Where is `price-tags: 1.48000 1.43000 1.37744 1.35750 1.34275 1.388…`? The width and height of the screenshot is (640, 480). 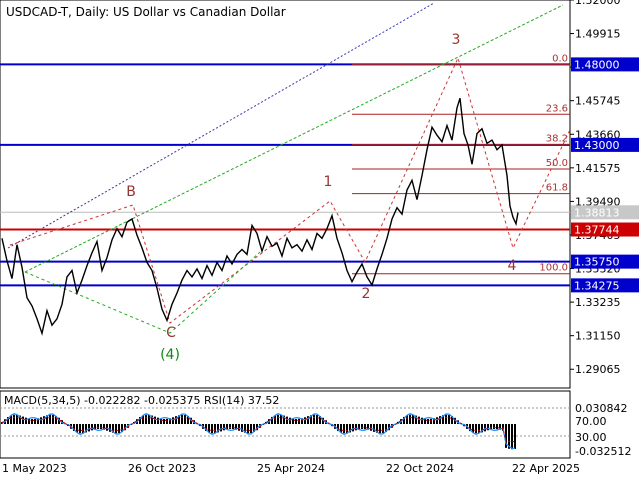
price-tags: 1.48000 1.43000 1.37744 1.35750 1.34275 1.388… is located at coordinates (605, 175).